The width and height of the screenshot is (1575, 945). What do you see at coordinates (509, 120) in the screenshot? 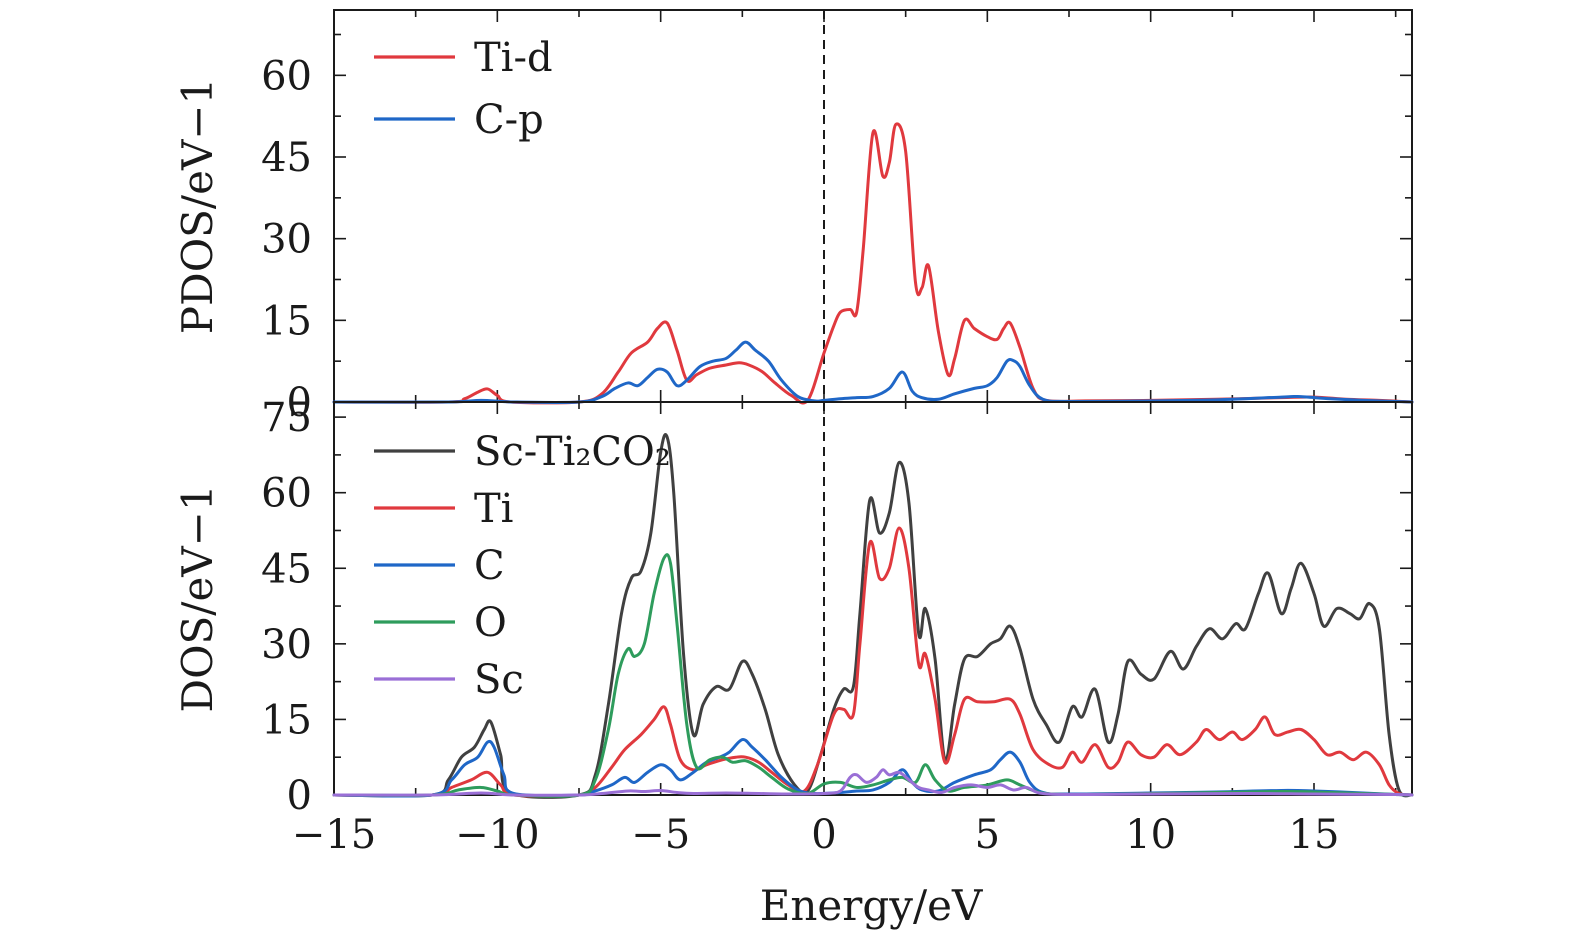
I see `legend-label: C-p` at bounding box center [509, 120].